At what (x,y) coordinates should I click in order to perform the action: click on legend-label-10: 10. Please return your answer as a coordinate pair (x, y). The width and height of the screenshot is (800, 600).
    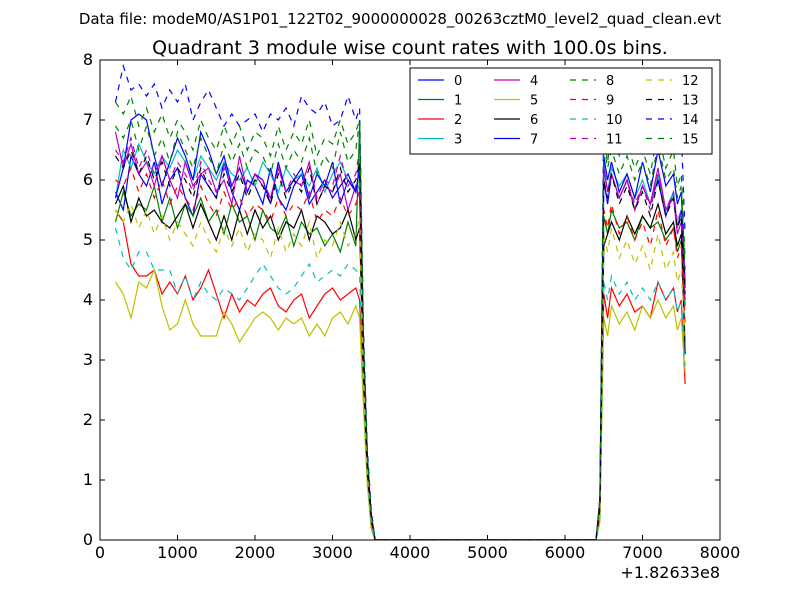
    Looking at the image, I should click on (614, 120).